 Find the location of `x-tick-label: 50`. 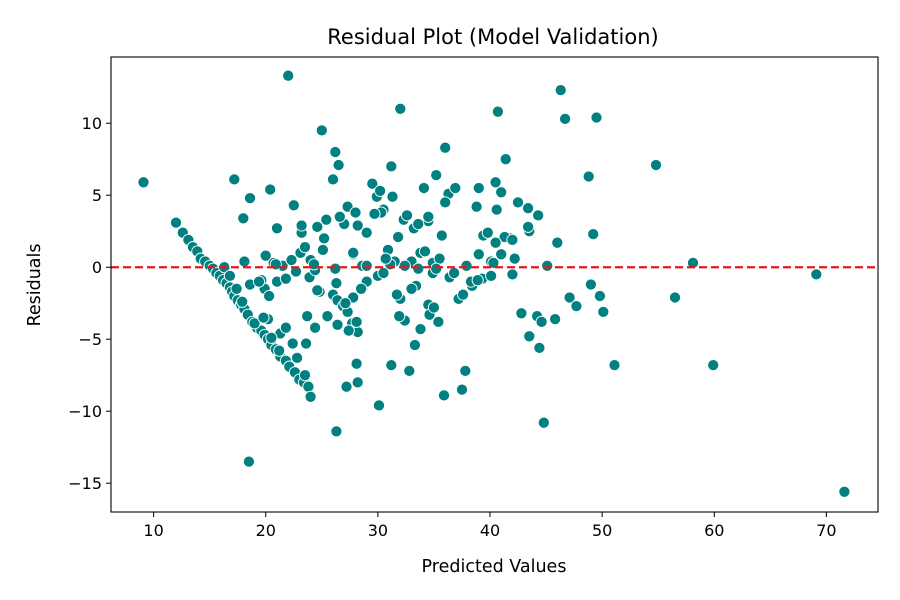

x-tick-label: 50 is located at coordinates (602, 530).